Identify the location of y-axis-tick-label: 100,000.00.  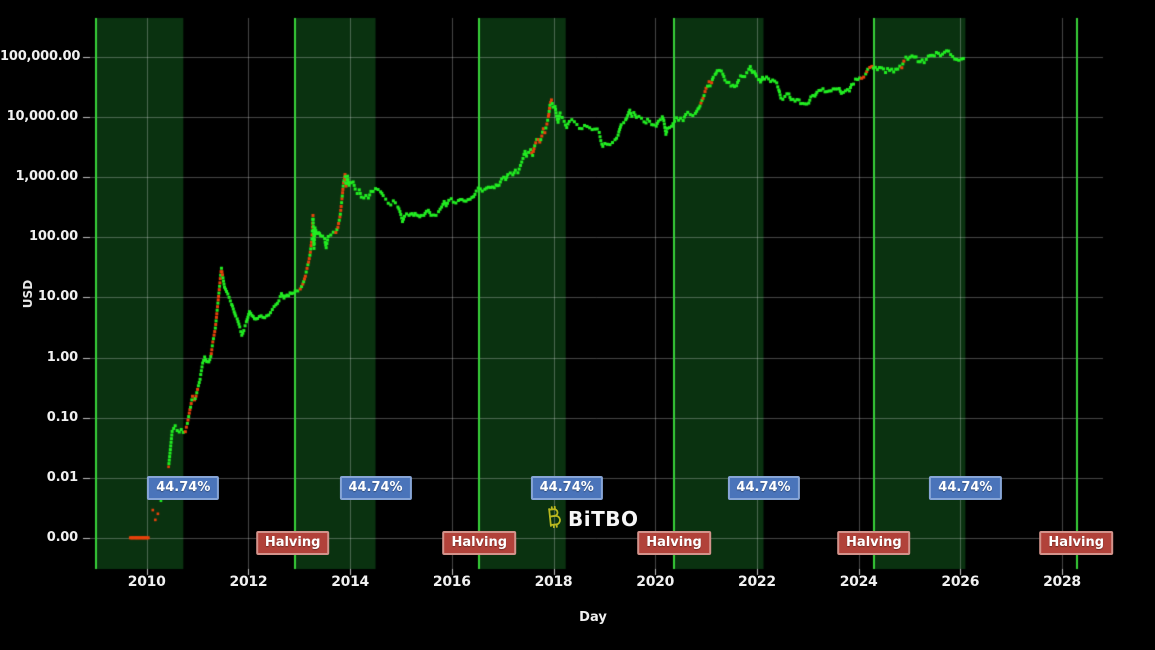
(40, 57).